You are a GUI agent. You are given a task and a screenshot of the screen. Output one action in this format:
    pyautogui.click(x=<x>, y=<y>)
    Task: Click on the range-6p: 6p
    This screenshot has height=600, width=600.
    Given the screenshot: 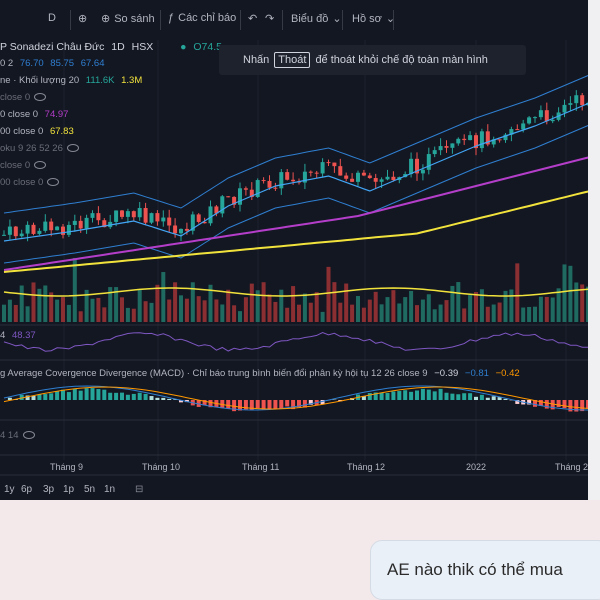 What is the action you would take?
    pyautogui.click(x=27, y=489)
    